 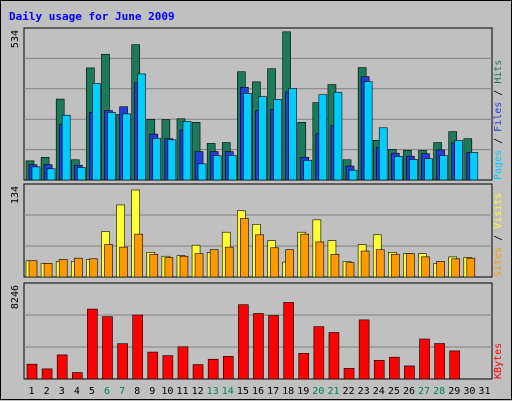 I want to click on day-label-17: 17, so click(x=273, y=391).